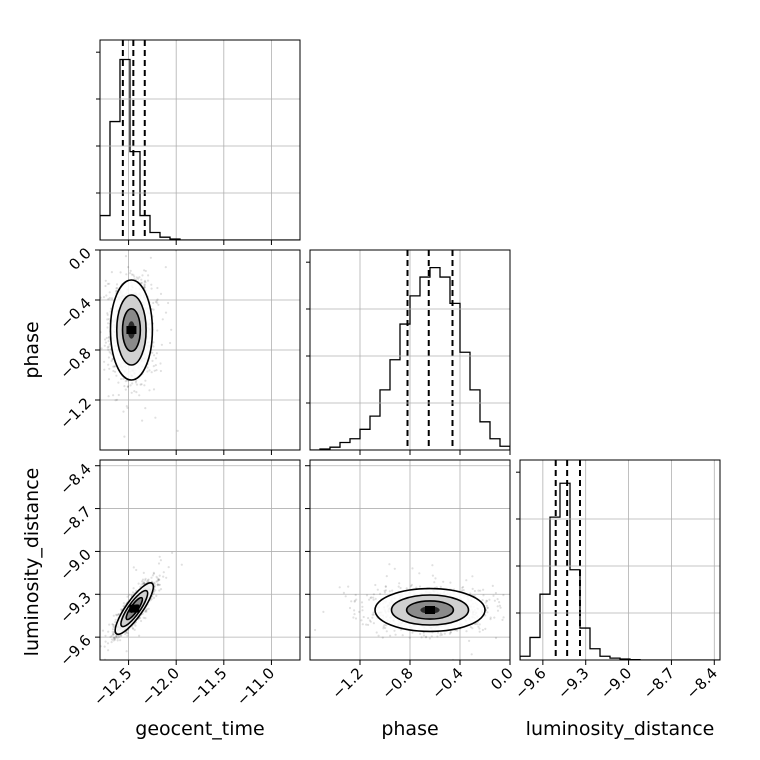 Image resolution: width=760 pixels, height=760 pixels. Describe the element at coordinates (659, 683) in the screenshot. I see `marginal-luminosity-distance-xtick-label-3: −8.7` at that location.